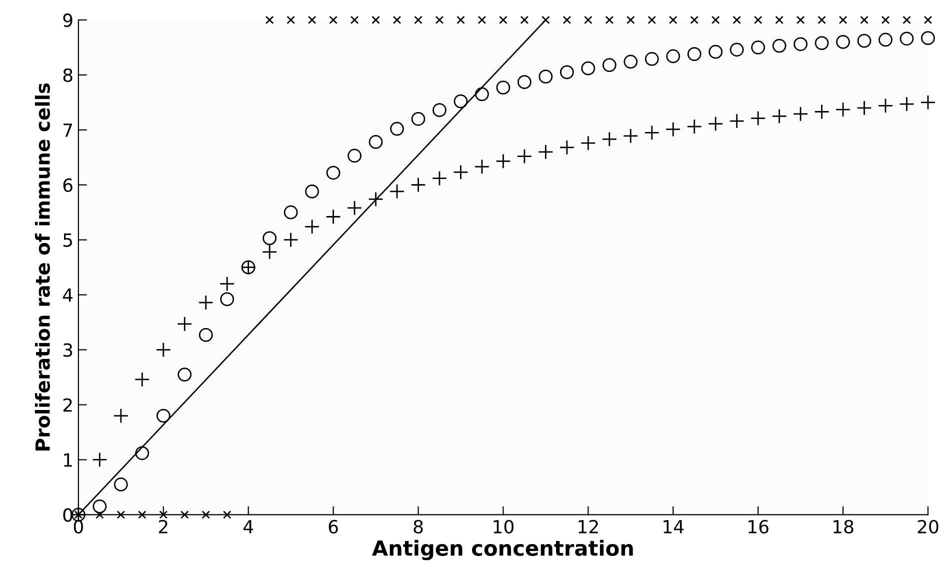  I want to click on x-tick-label: 16, so click(758, 527).